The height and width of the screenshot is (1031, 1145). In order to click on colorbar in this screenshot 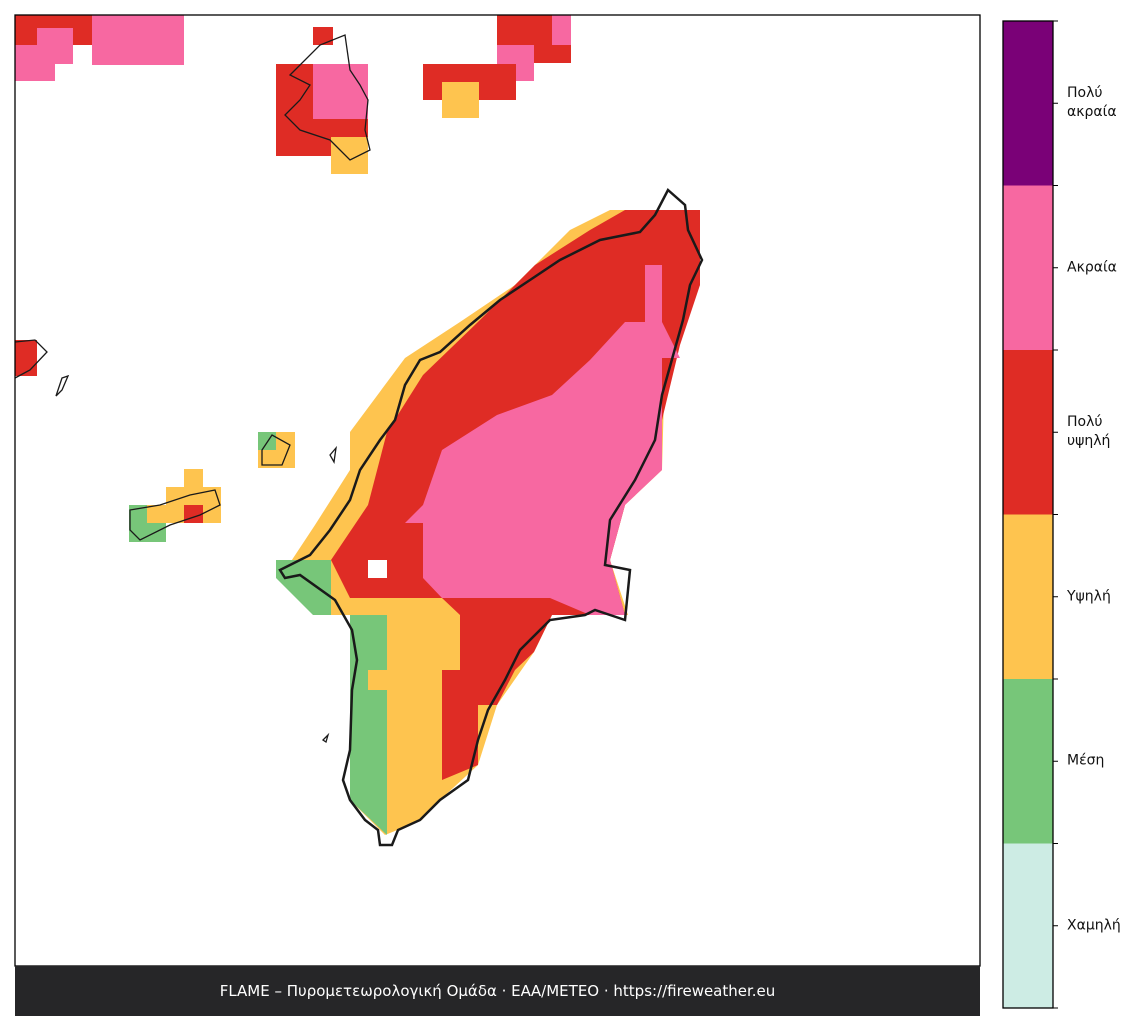, I will do `click(1030, 514)`.